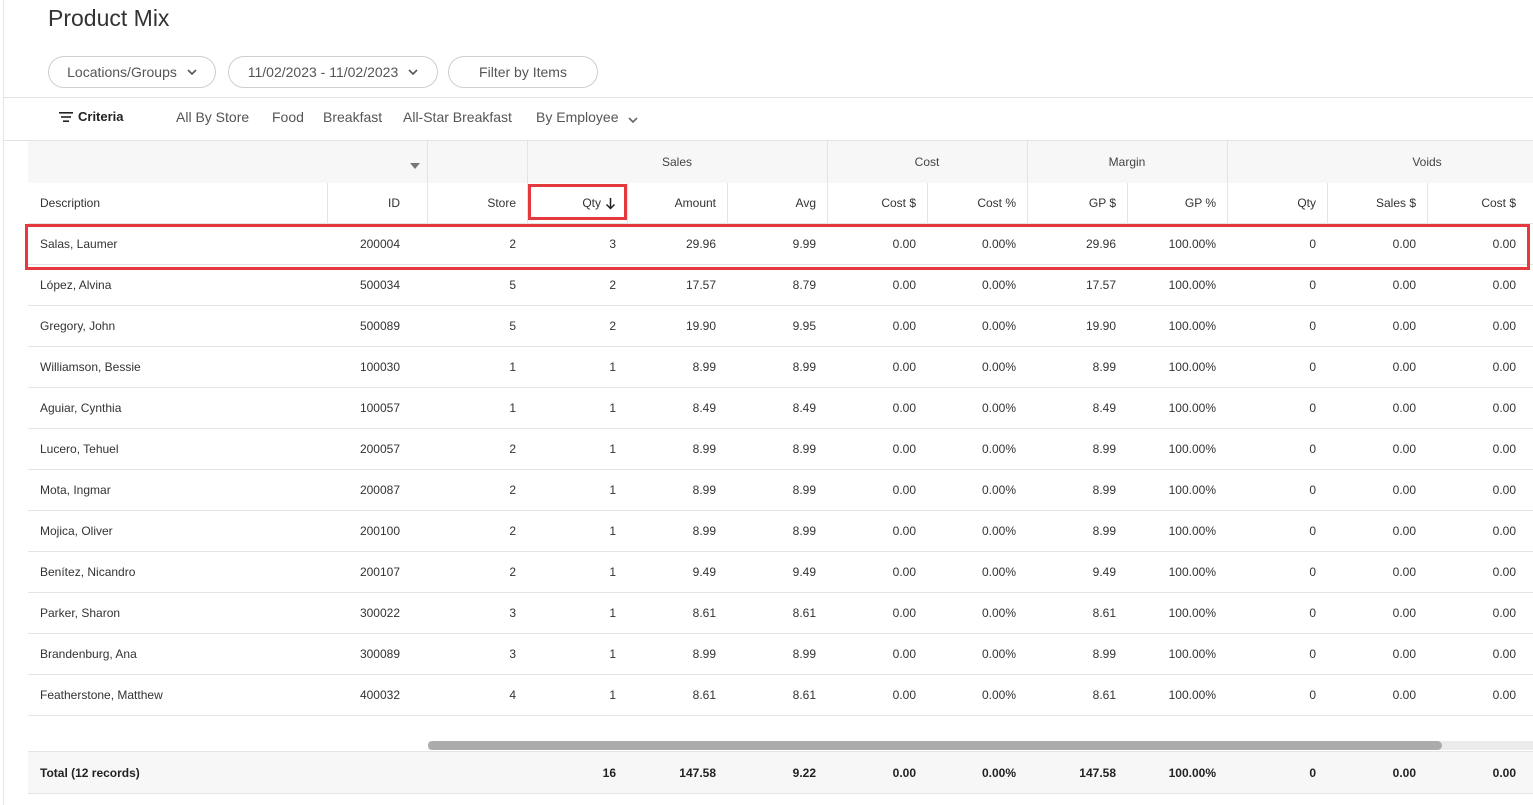  What do you see at coordinates (88, 572) in the screenshot?
I see `cell-description: Benítez, Nicandro` at bounding box center [88, 572].